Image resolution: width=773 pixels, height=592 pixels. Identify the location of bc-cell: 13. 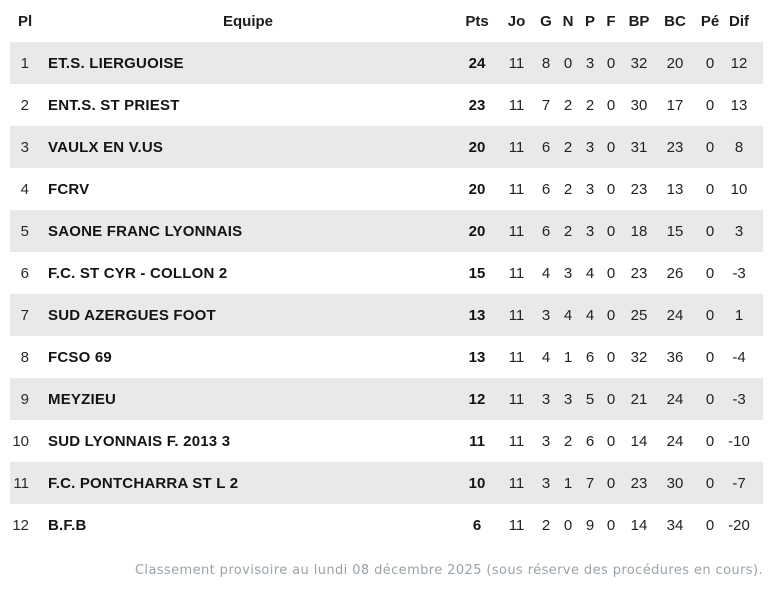
(675, 189).